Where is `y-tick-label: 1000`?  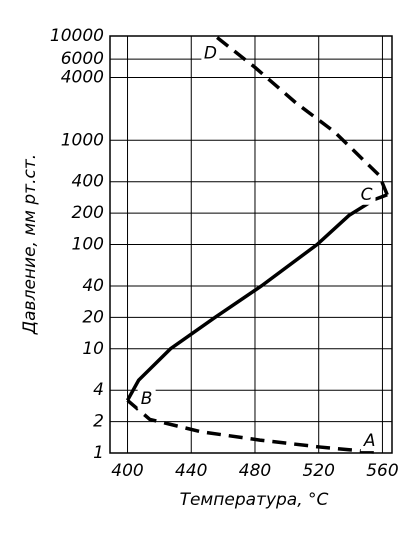
y-tick-label: 1000 is located at coordinates (82, 140).